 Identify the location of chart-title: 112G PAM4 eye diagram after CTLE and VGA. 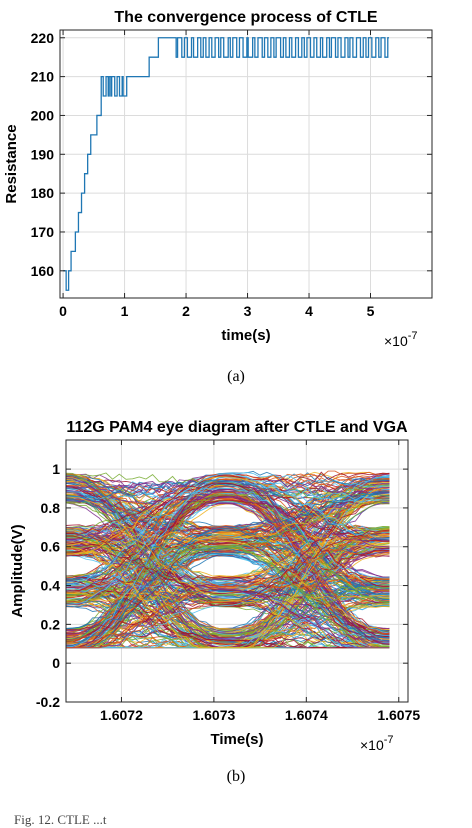
(237, 427).